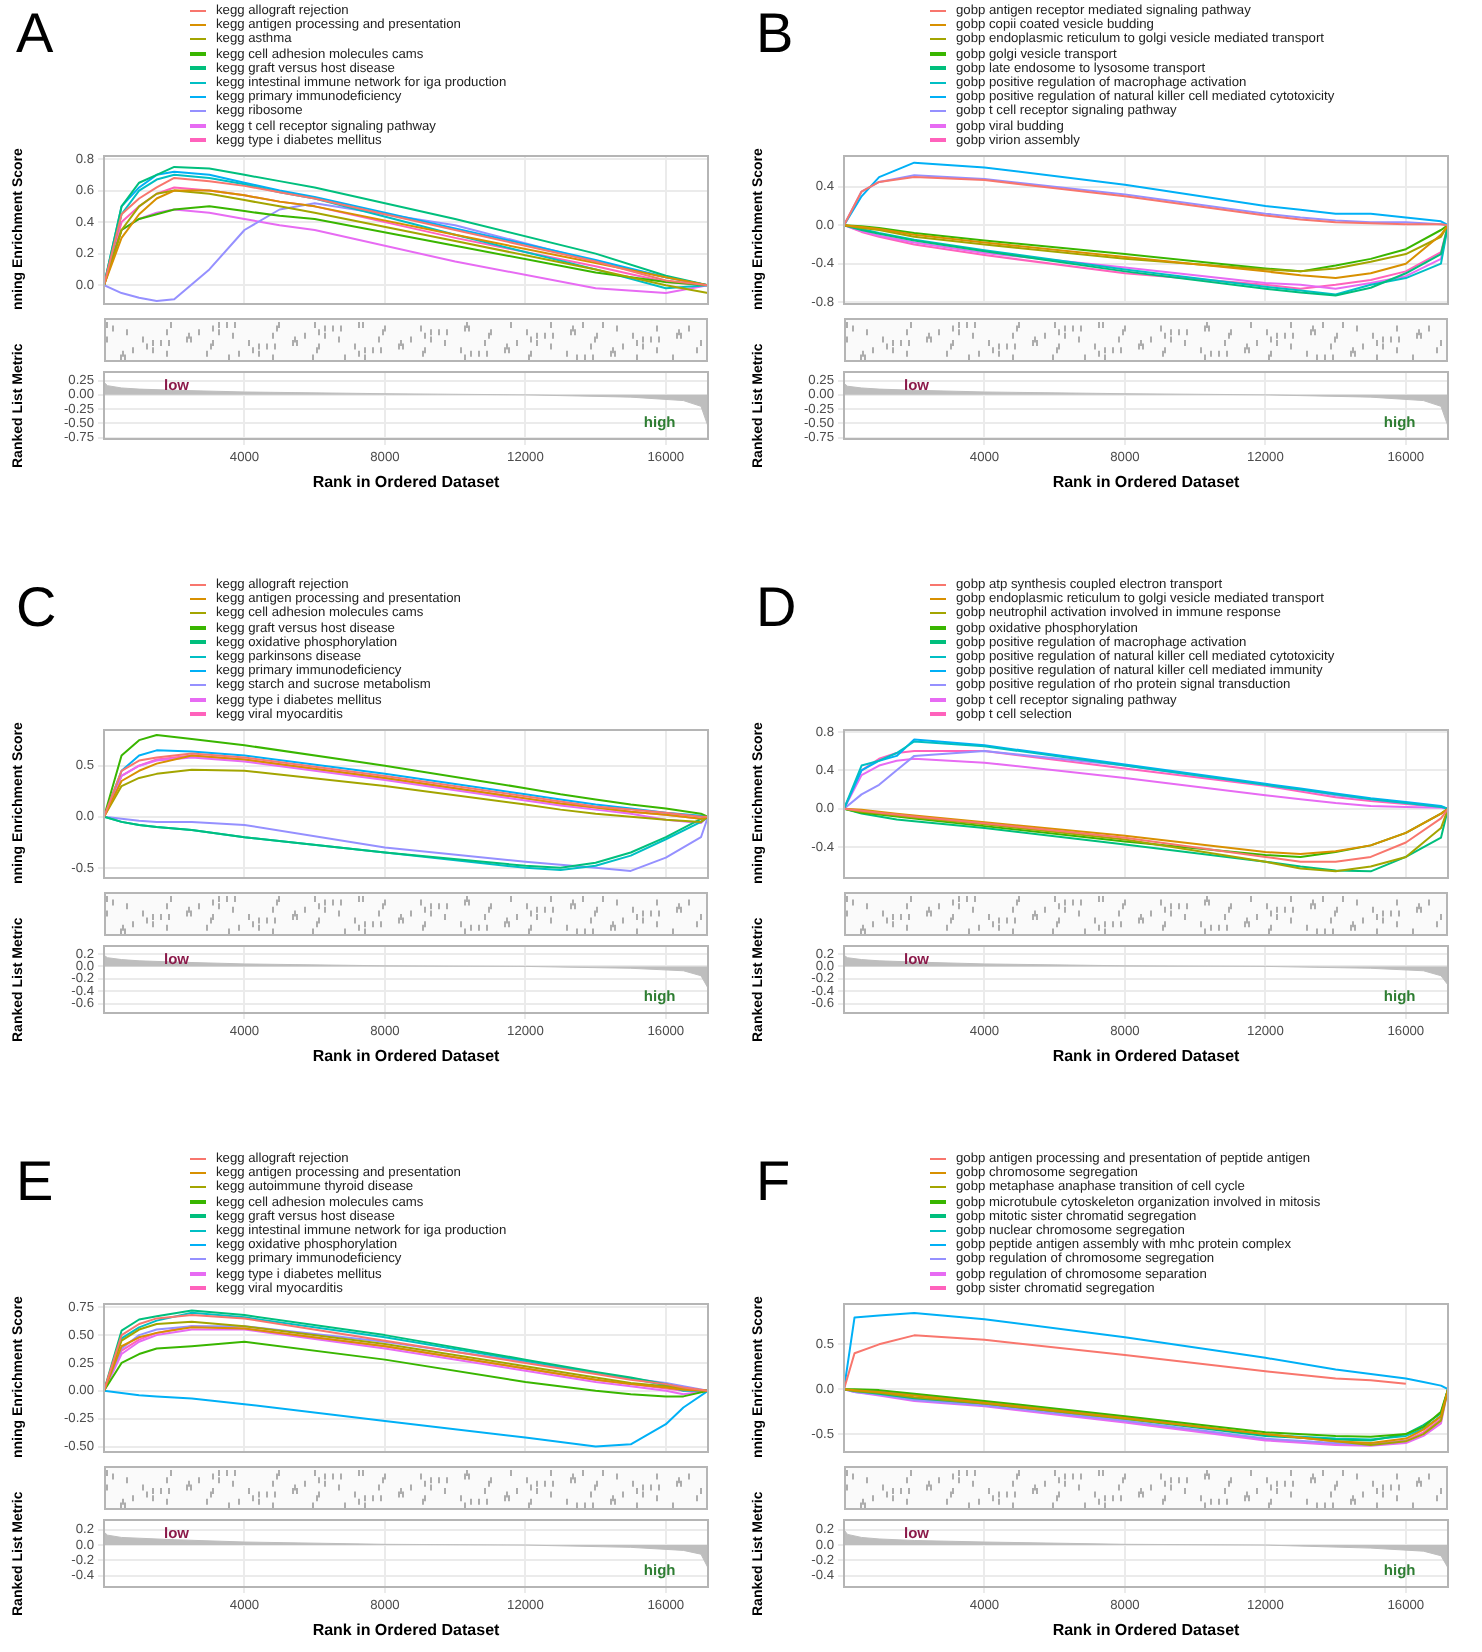  Describe the element at coordinates (775, 33) in the screenshot. I see `chart-title: B` at that location.